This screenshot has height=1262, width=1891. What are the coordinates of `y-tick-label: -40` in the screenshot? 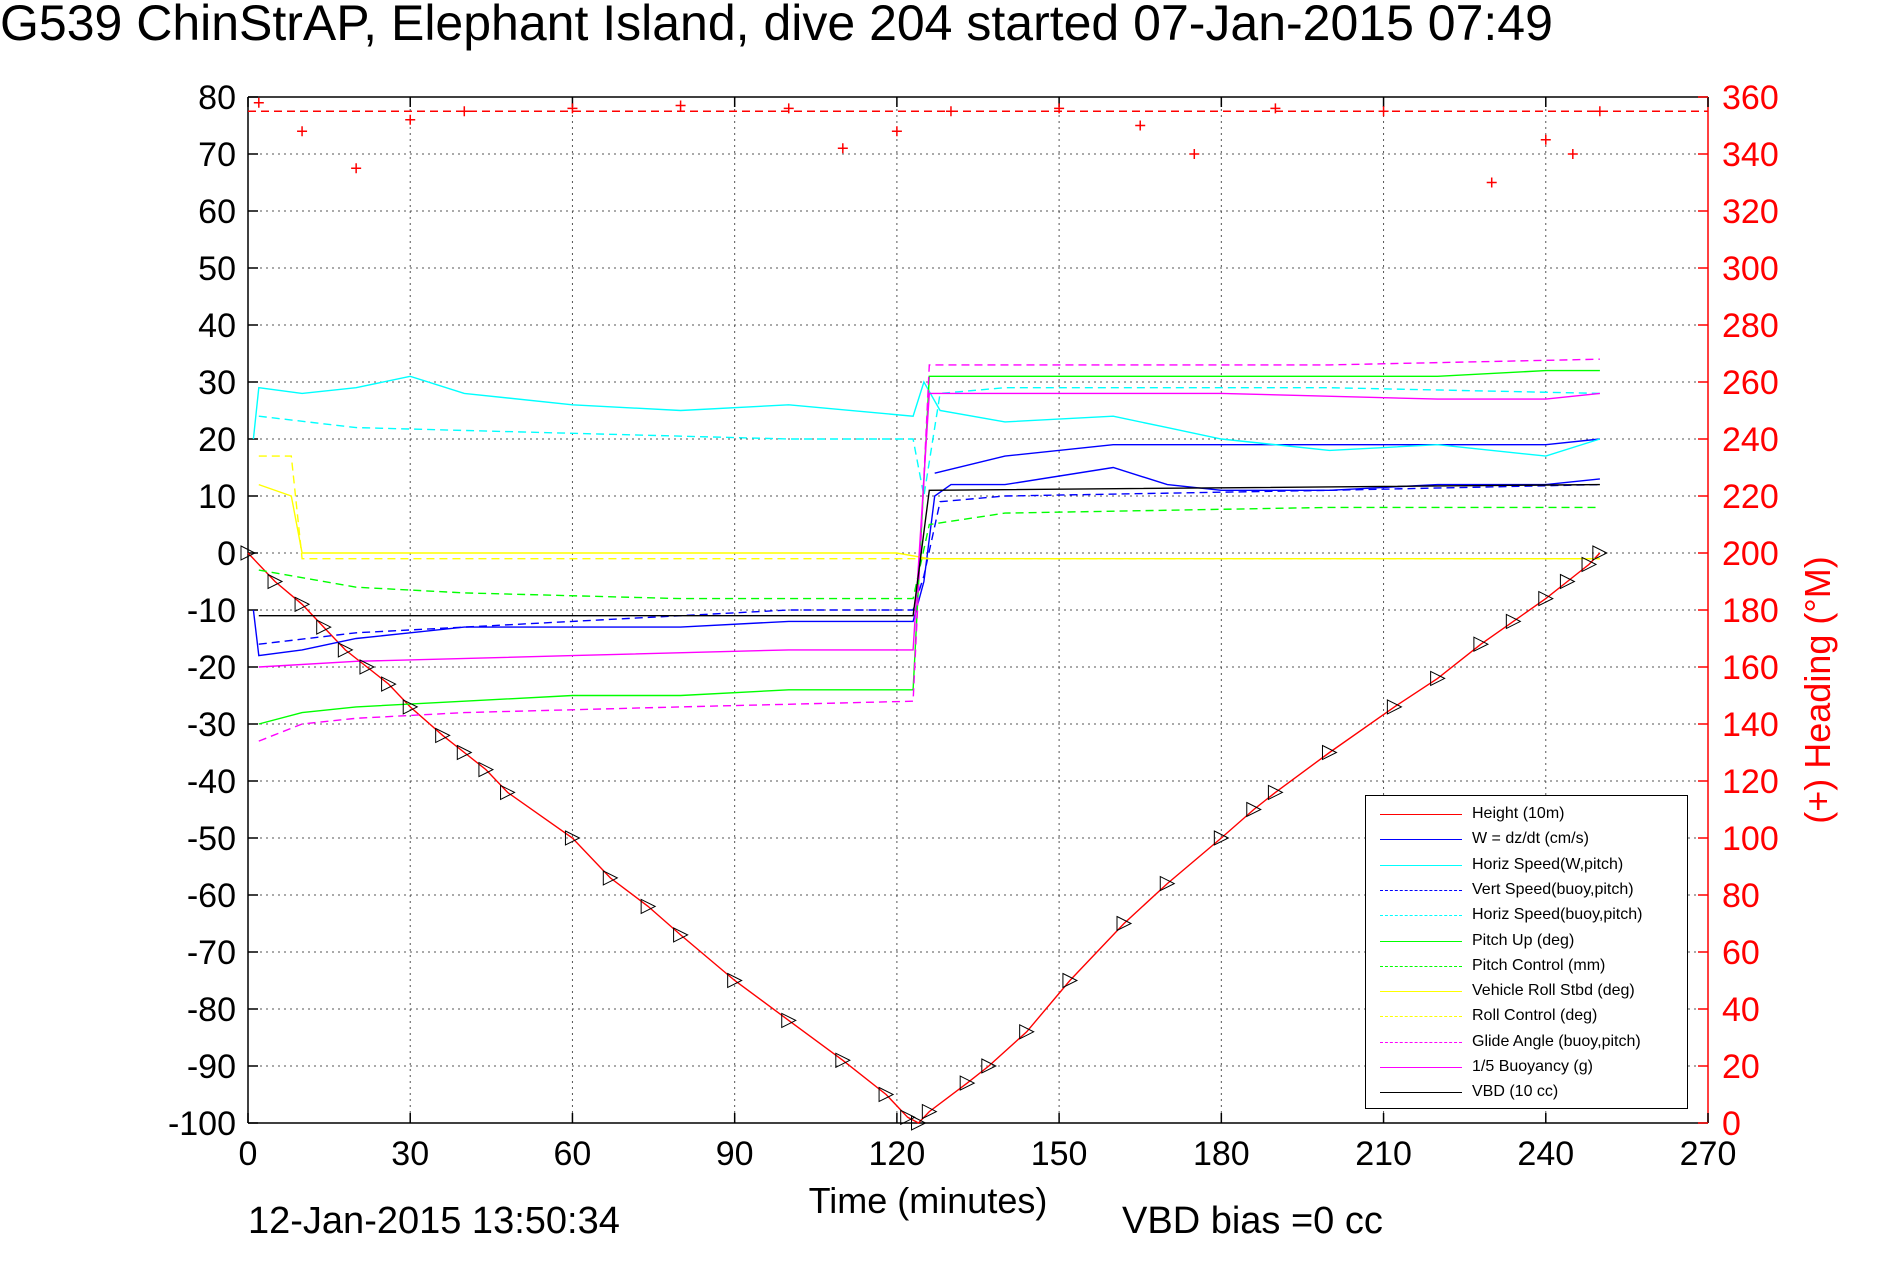 It's located at (211, 782).